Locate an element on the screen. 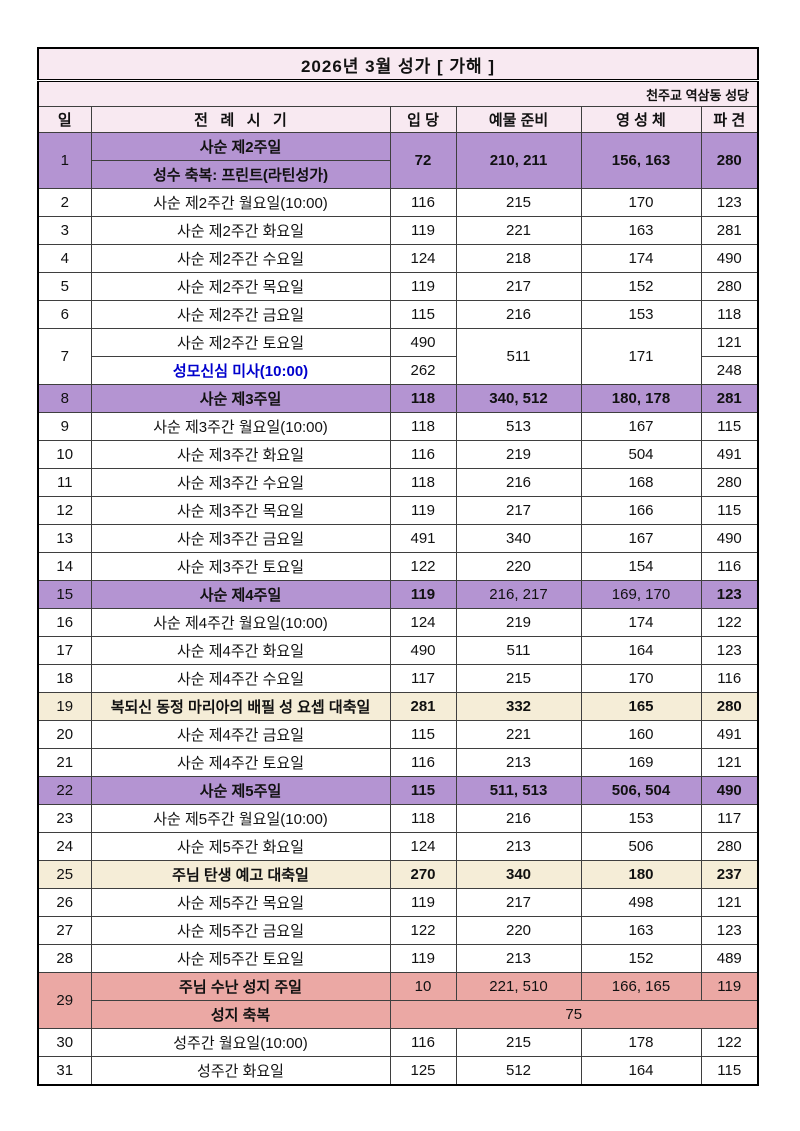 The image size is (800, 1131). table-row: 18 사순 제4주간 수요일 117 215 170 116 is located at coordinates (398, 678).